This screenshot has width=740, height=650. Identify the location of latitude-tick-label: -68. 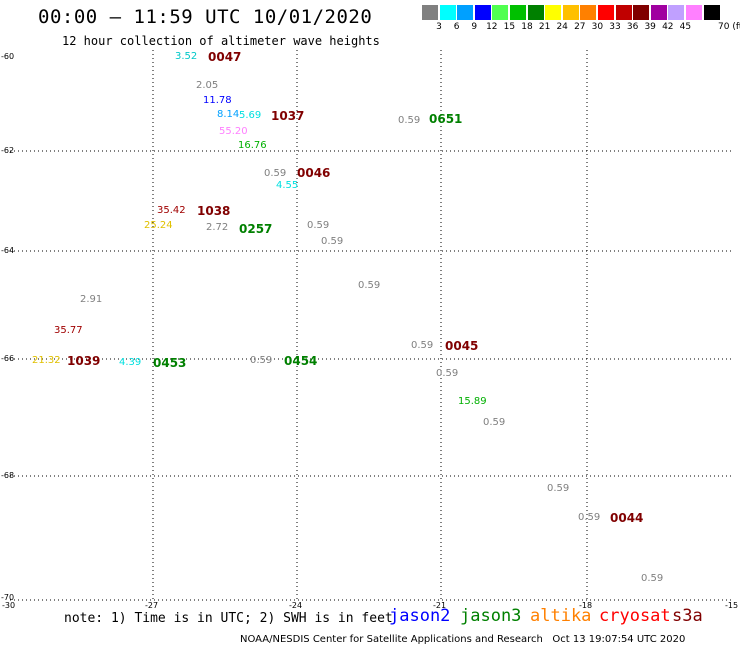
(8, 475).